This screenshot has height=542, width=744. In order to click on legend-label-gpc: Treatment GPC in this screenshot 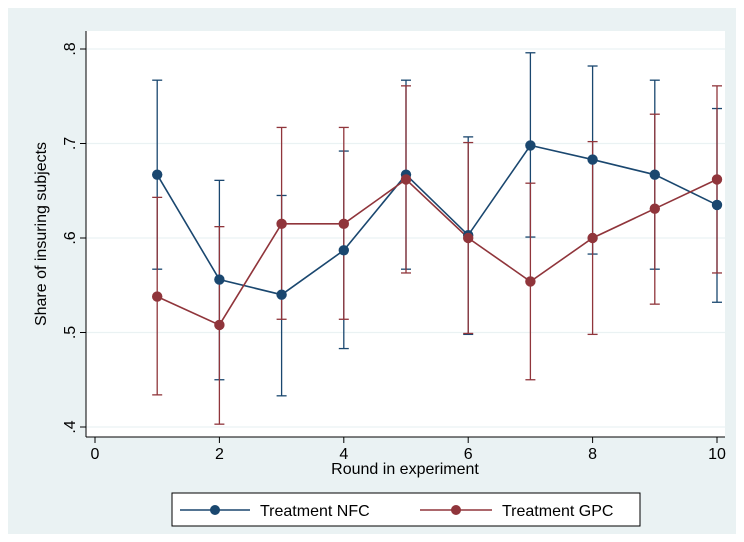, I will do `click(557, 511)`.